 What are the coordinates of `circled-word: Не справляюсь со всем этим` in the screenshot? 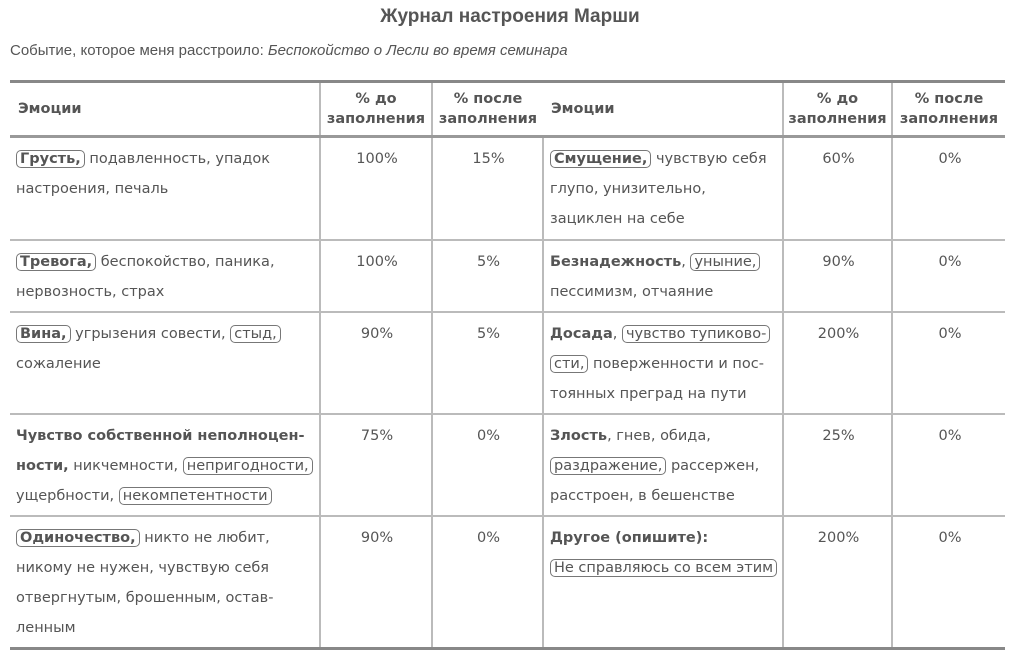 It's located at (664, 567).